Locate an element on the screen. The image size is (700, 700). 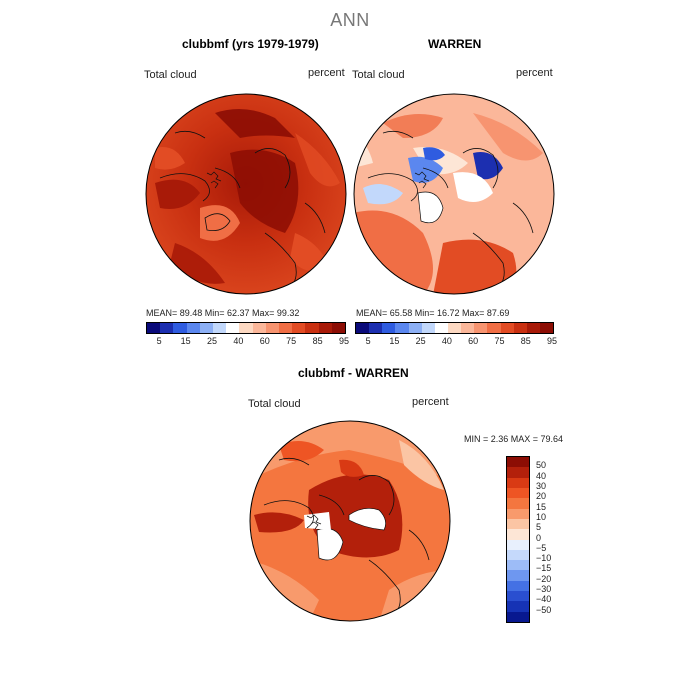
right-stats: MEAN= 65.58 Min= 16.72 Max= 87.69 is located at coordinates (433, 313).